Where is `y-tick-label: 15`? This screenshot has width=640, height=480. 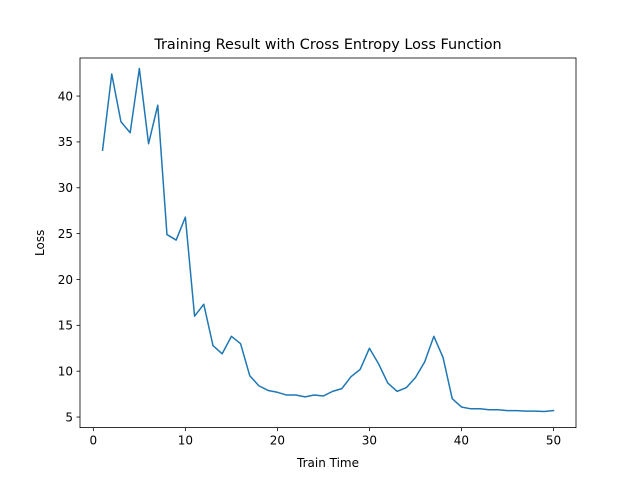
y-tick-label: 15 is located at coordinates (65, 326).